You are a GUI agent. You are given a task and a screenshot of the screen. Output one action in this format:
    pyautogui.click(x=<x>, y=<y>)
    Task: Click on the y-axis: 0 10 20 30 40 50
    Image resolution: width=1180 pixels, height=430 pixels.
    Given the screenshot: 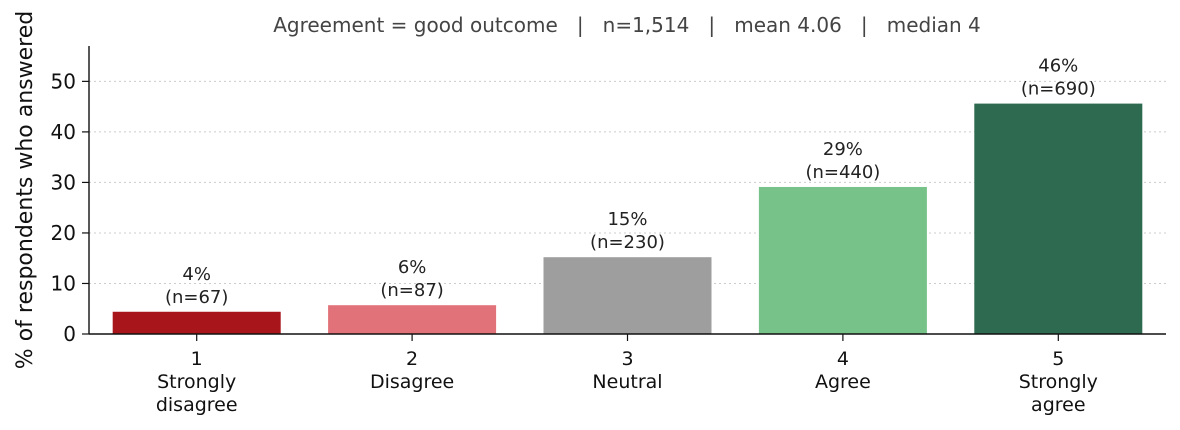 What is the action you would take?
    pyautogui.click(x=70, y=196)
    